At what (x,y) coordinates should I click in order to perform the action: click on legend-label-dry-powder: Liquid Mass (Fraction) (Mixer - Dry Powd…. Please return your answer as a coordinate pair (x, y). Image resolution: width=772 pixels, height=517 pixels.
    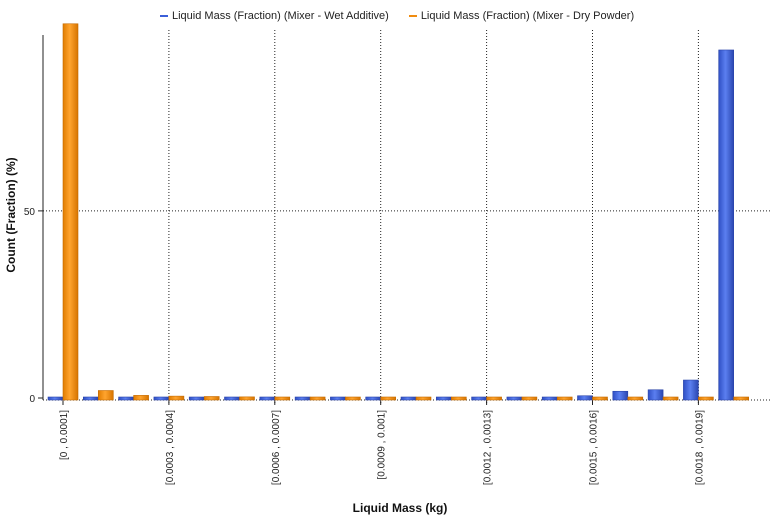
    Looking at the image, I should click on (527, 16).